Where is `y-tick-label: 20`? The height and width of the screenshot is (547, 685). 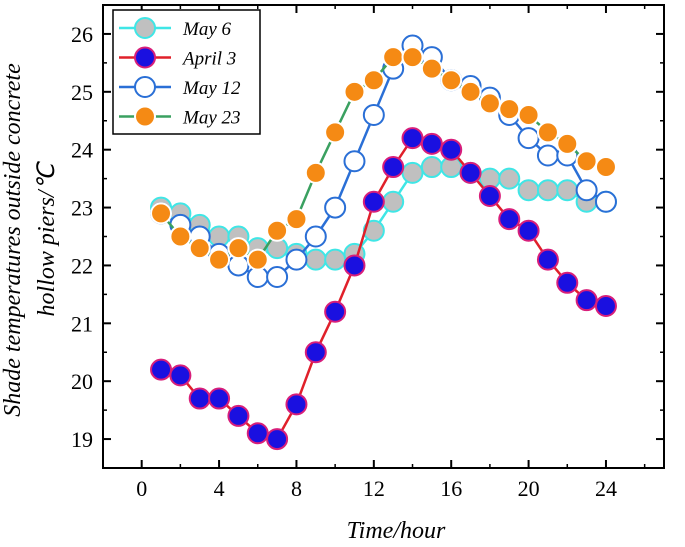
y-tick-label: 20 is located at coordinates (82, 381).